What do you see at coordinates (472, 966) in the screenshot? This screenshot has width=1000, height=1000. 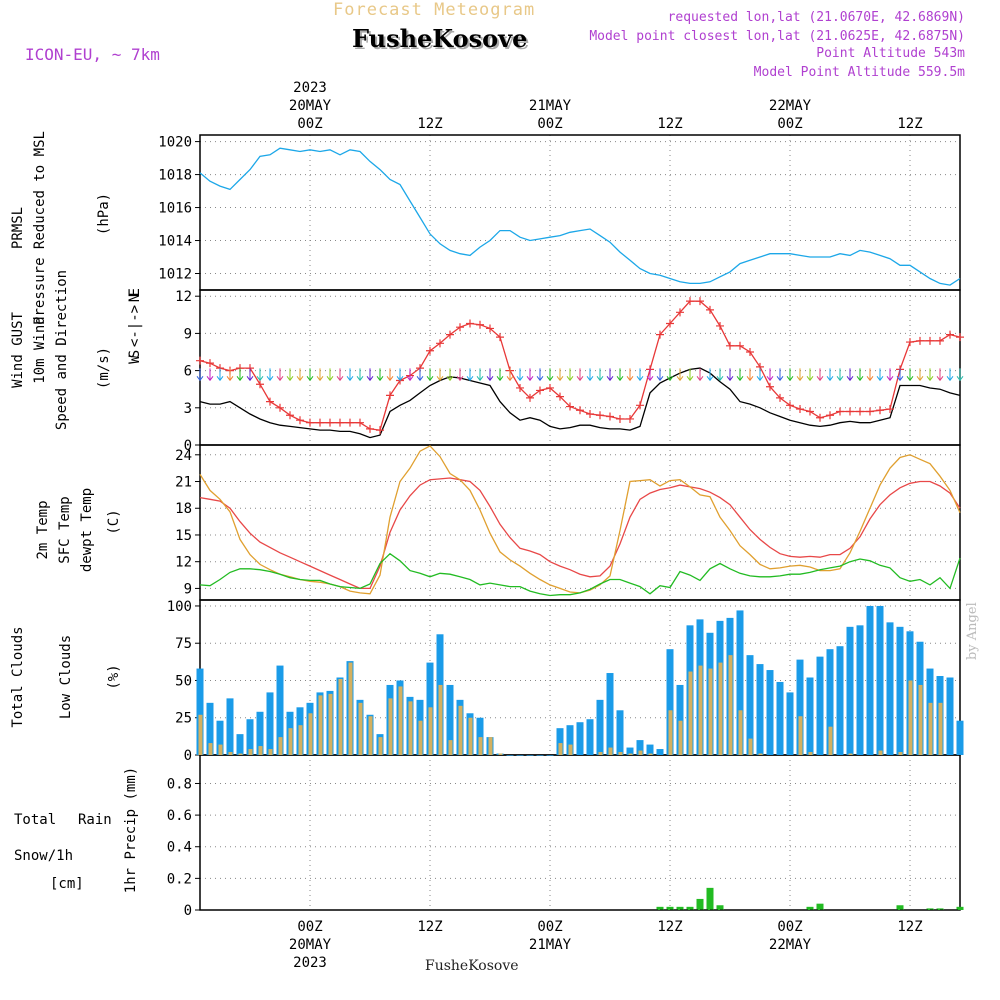 I see `bottom-station-label: FusheKosove` at bounding box center [472, 966].